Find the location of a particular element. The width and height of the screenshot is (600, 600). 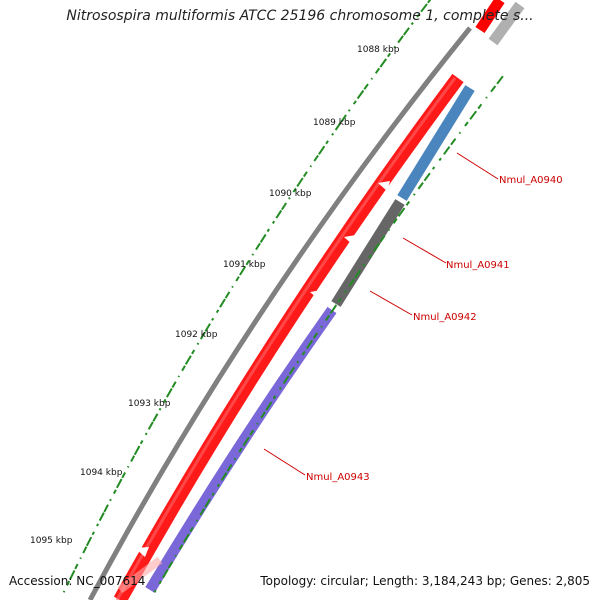

top-red-segment is located at coordinates (490, 17).